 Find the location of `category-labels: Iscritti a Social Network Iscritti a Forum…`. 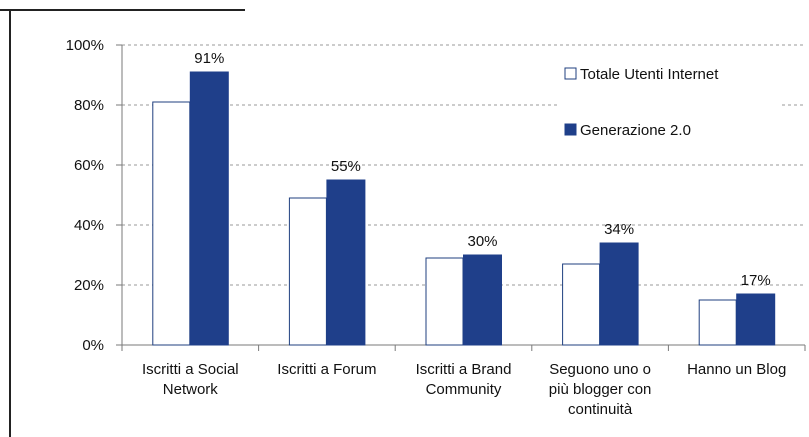

category-labels: Iscritti a Social Network Iscritti a Forum… is located at coordinates (464, 389).